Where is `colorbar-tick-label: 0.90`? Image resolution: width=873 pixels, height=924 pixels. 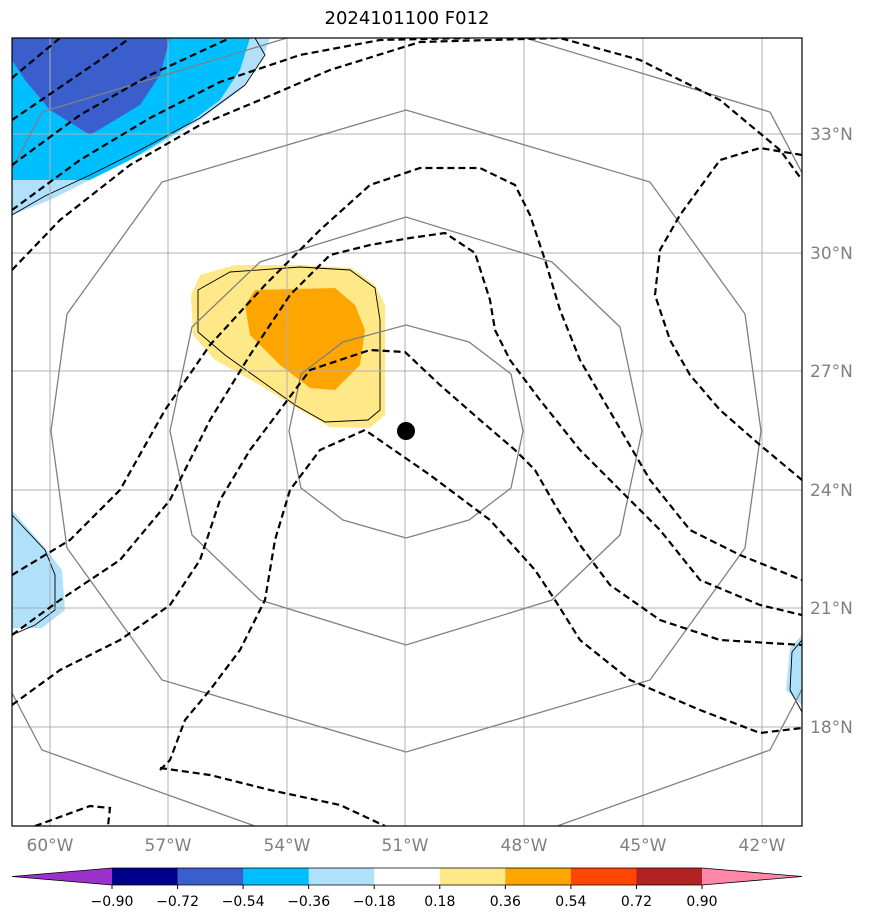 colorbar-tick-label: 0.90 is located at coordinates (701, 902).